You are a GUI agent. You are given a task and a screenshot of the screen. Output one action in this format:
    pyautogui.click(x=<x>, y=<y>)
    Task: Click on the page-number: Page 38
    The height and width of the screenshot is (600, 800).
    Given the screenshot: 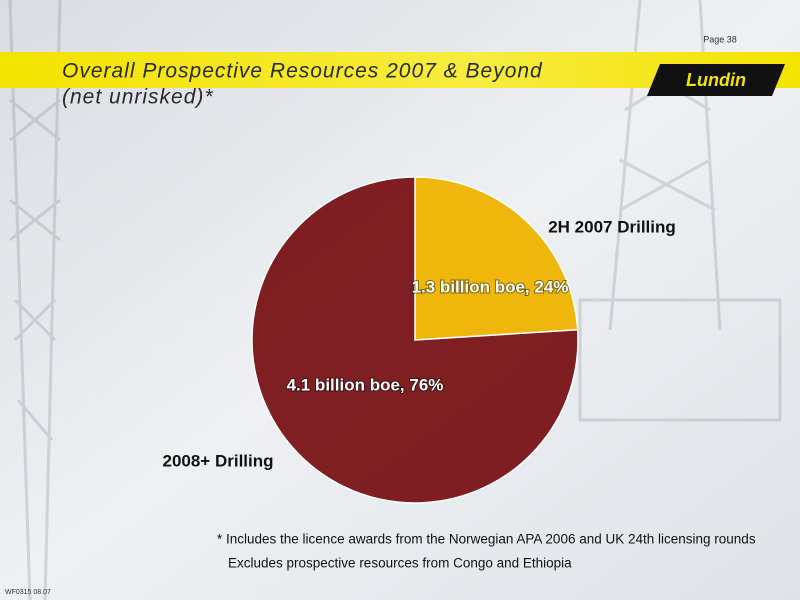 What is the action you would take?
    pyautogui.click(x=720, y=39)
    